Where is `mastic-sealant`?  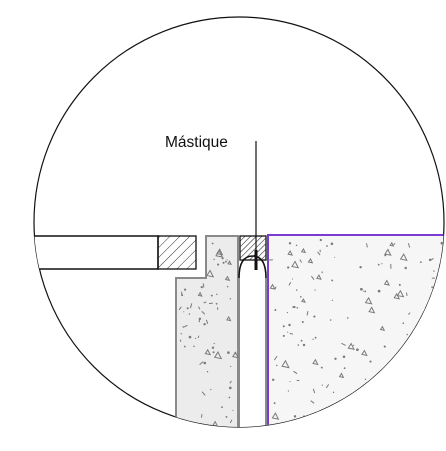 mastic-sealant is located at coordinates (253, 248).